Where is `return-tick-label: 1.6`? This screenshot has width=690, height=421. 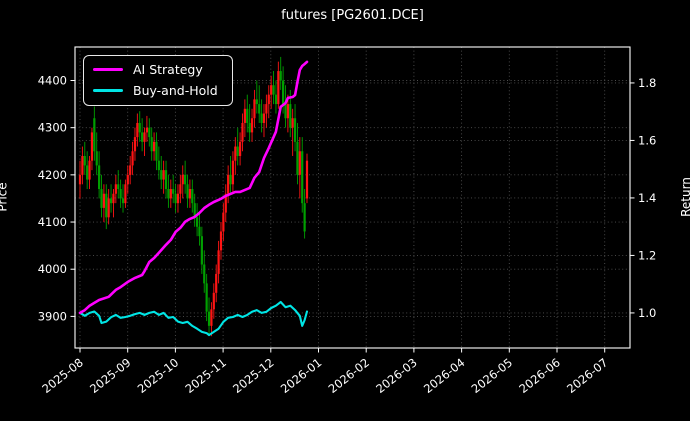 return-tick-label: 1.6 is located at coordinates (647, 140).